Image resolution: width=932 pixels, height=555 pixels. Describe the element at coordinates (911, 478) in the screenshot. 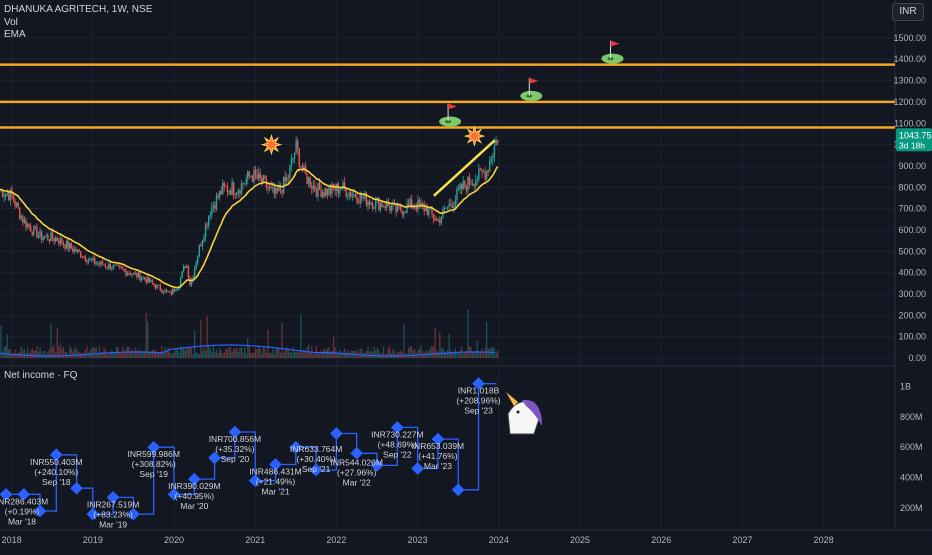

I see `income-tick-label: 400M` at that location.